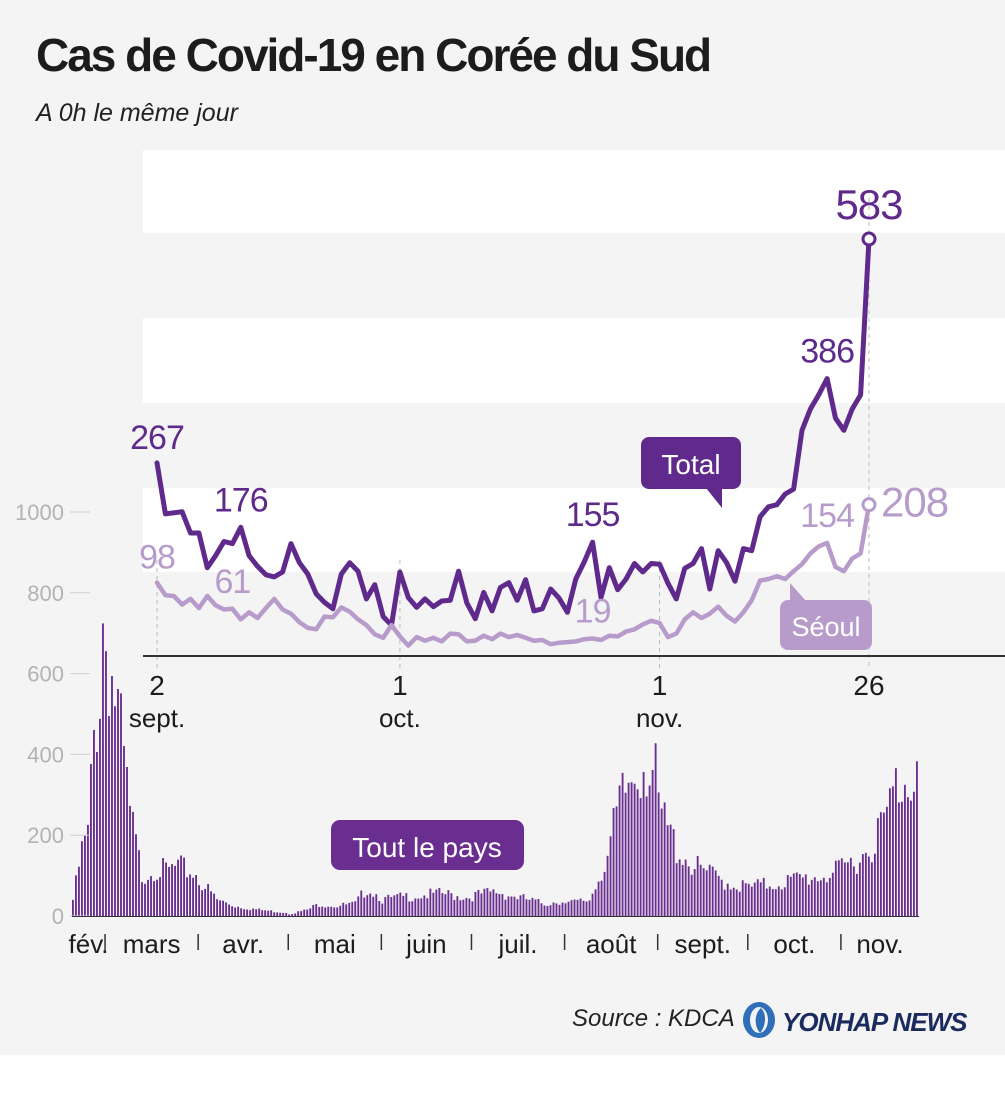  I want to click on series-value-label: 267, so click(157, 438).